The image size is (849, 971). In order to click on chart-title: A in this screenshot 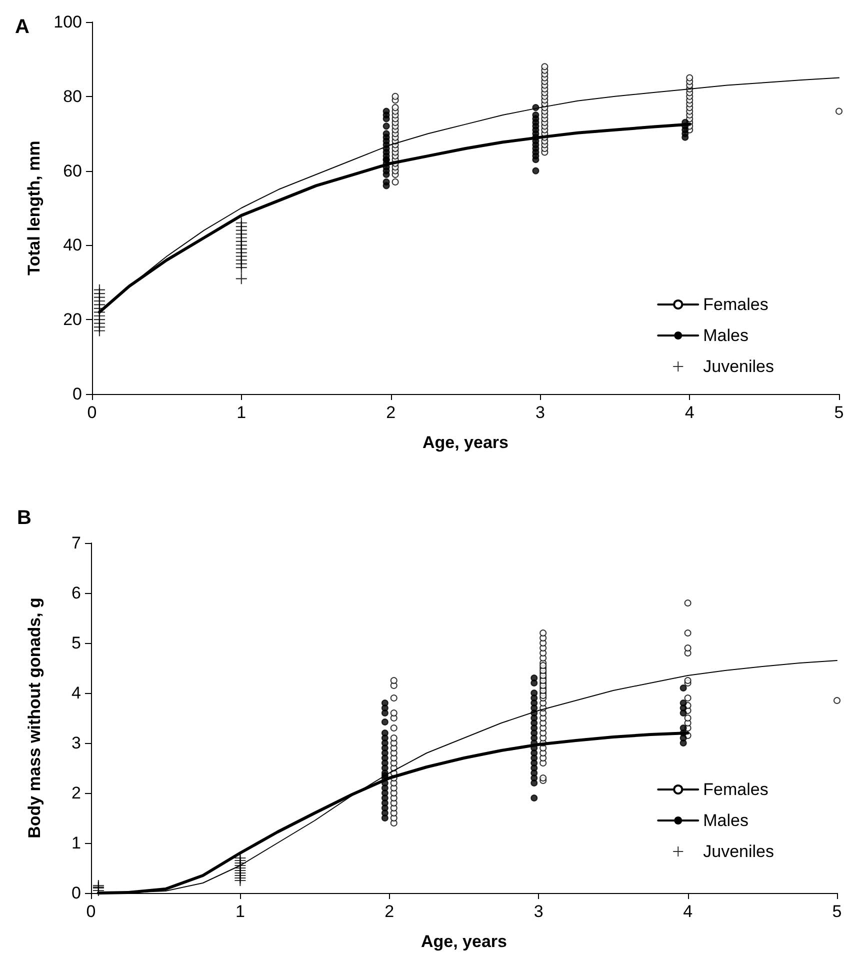, I will do `click(22, 27)`.